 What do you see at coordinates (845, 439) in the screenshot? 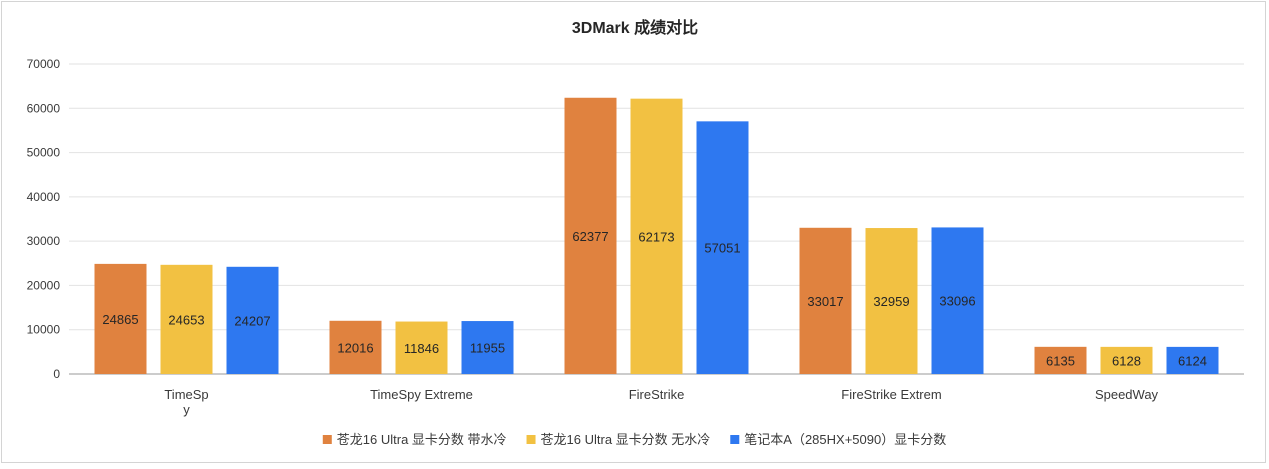
I see `legend-label: 笔记本A（285HX+5090）显卡分数` at bounding box center [845, 439].